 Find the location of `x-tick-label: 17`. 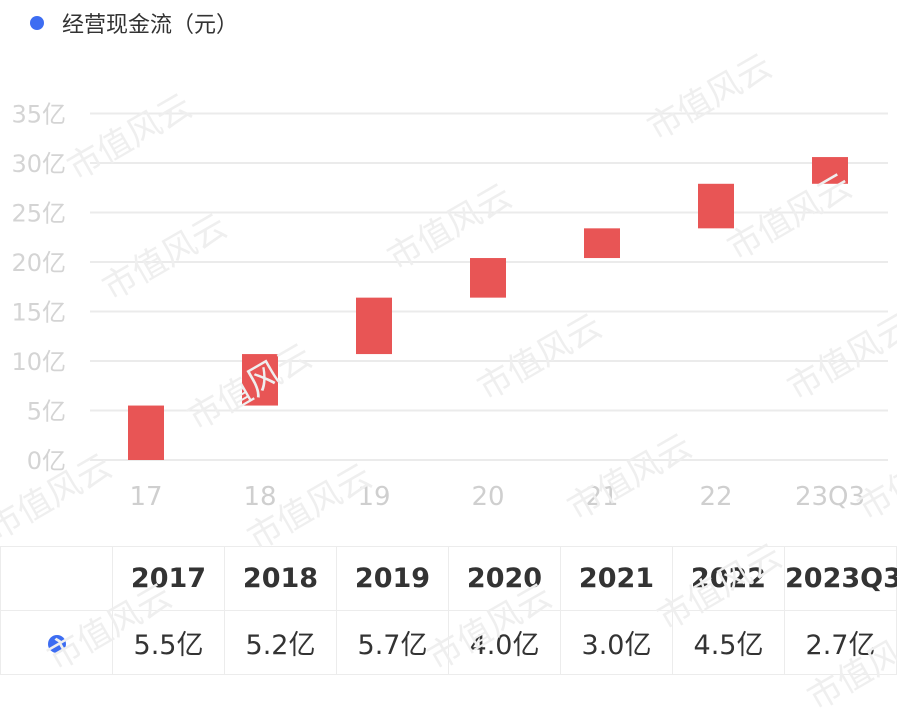

x-tick-label: 17 is located at coordinates (145, 497).